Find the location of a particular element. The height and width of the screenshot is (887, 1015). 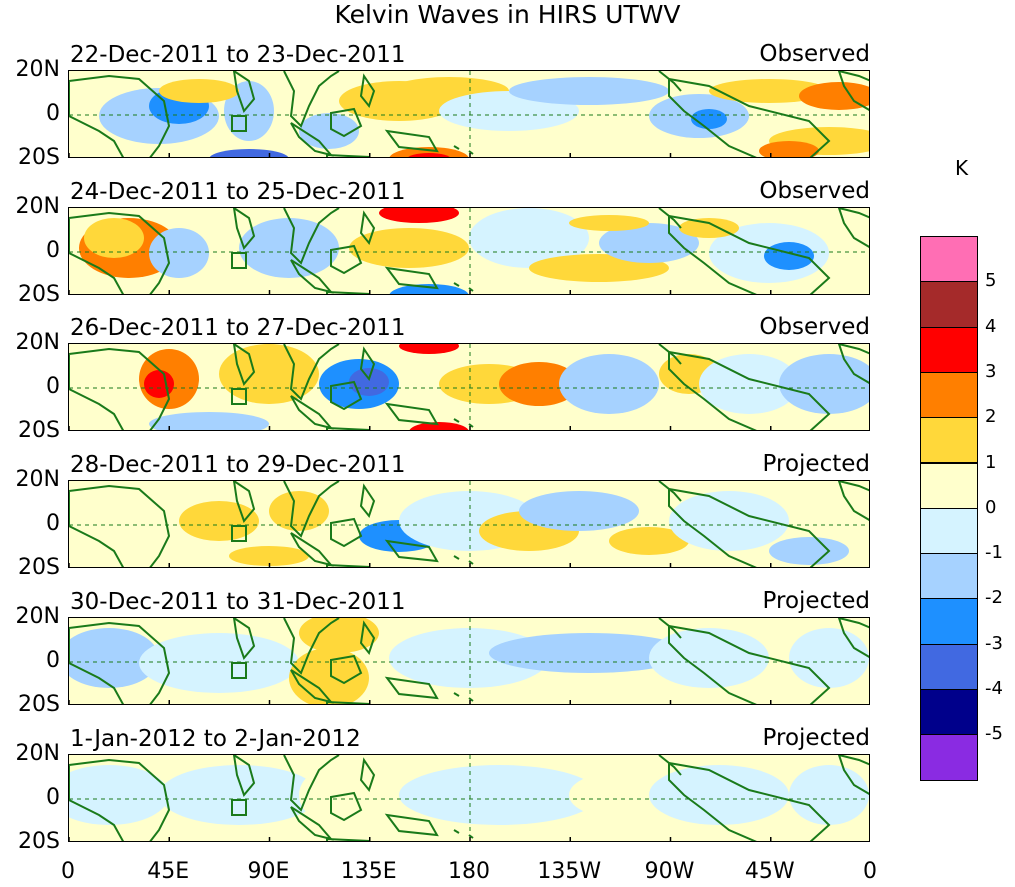

colorbar-swatch is located at coordinates (949, 349).